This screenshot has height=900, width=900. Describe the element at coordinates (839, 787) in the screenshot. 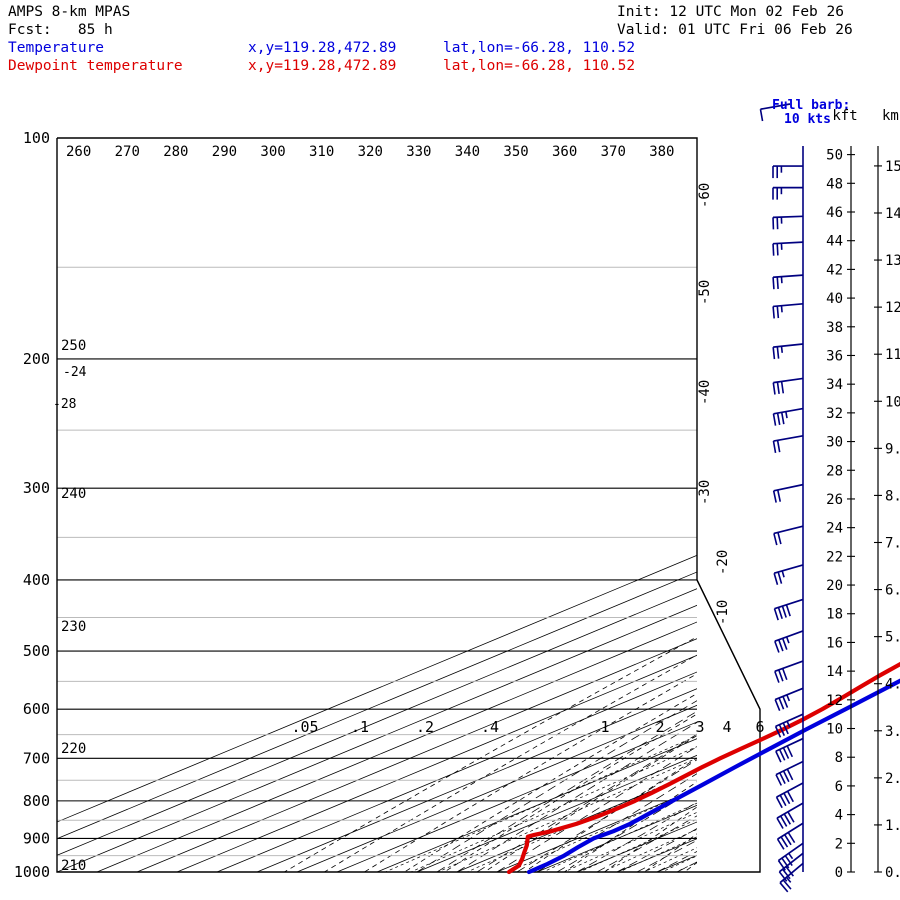

I see `kft-tick-label: 6` at that location.